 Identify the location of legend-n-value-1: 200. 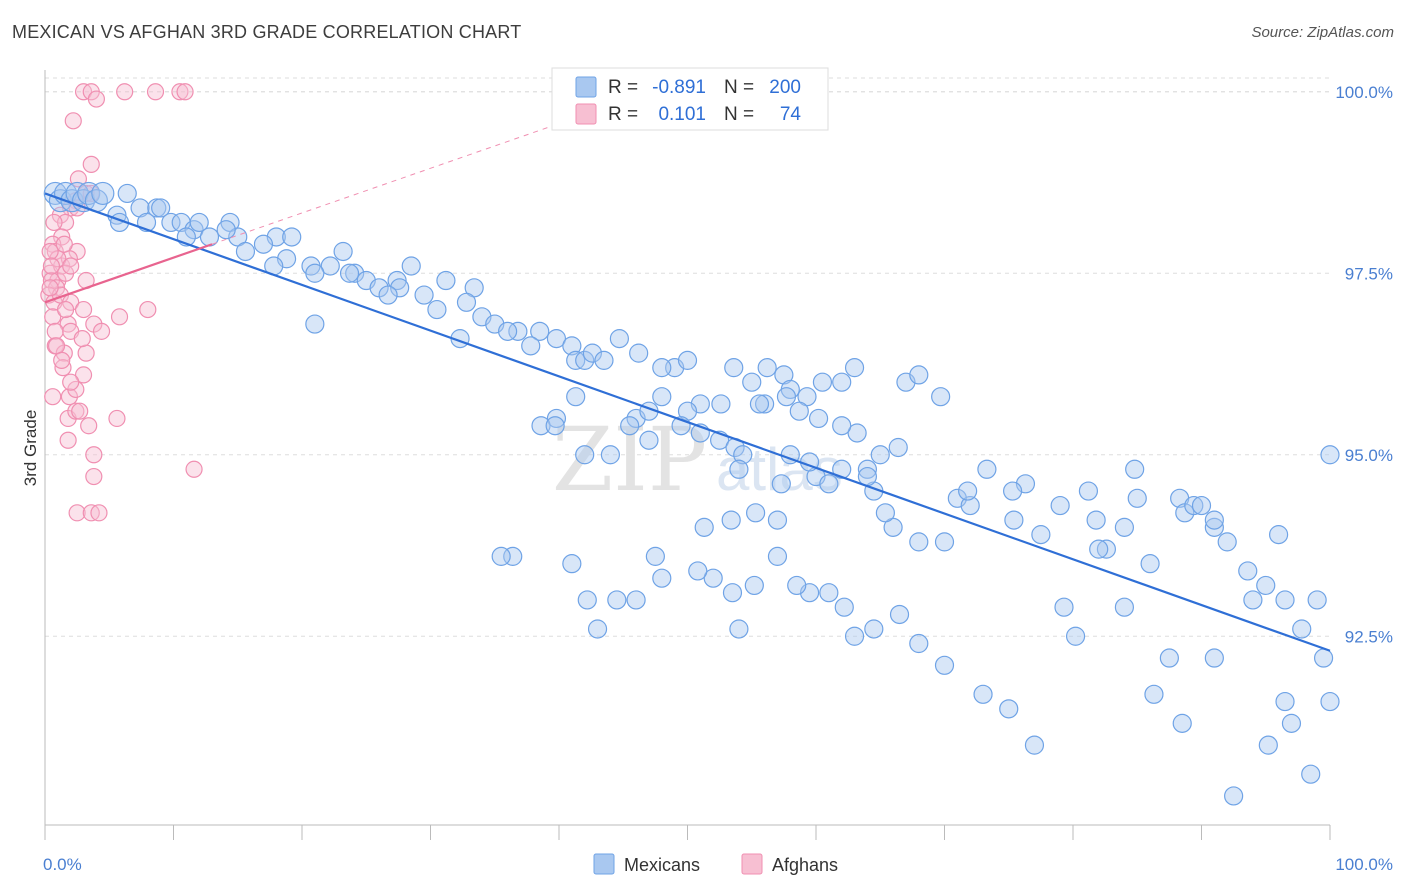
(785, 87).